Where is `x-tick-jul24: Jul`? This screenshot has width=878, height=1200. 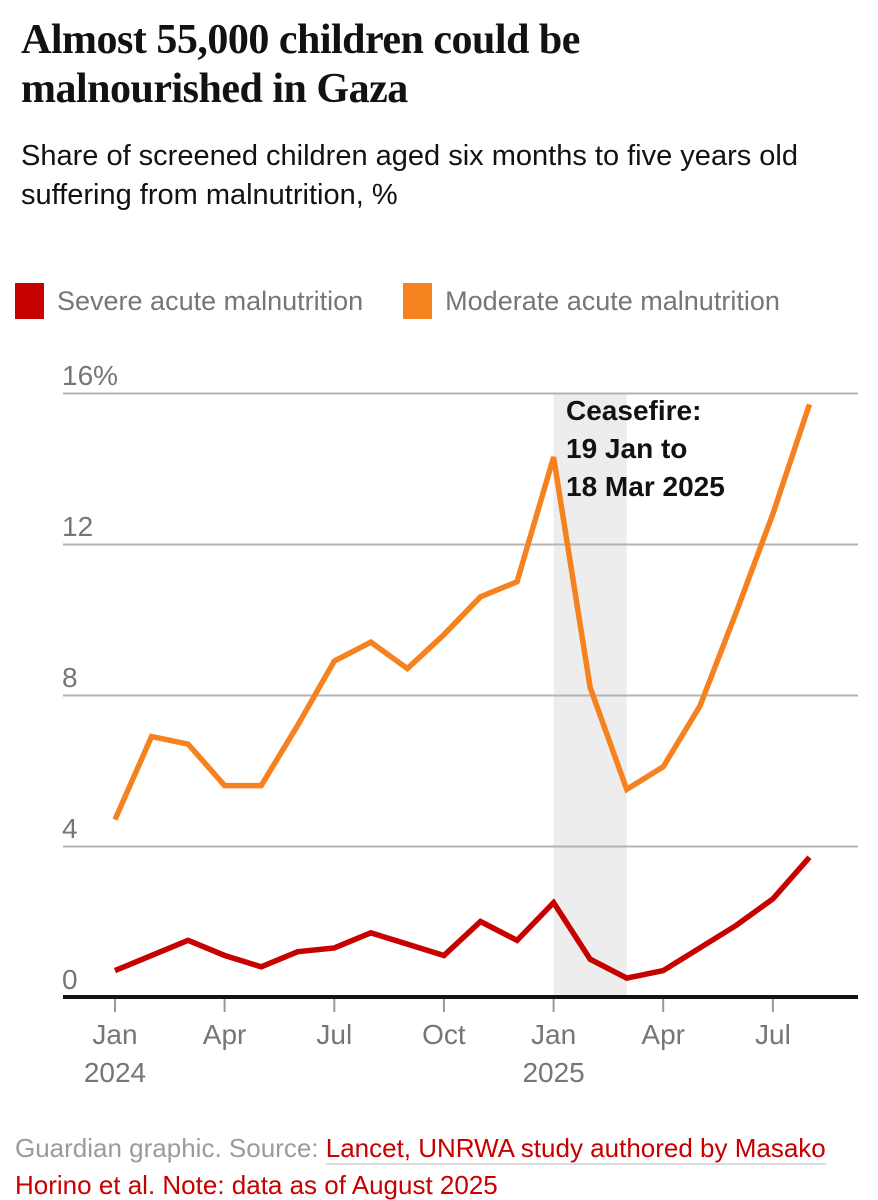 x-tick-jul24: Jul is located at coordinates (334, 1034).